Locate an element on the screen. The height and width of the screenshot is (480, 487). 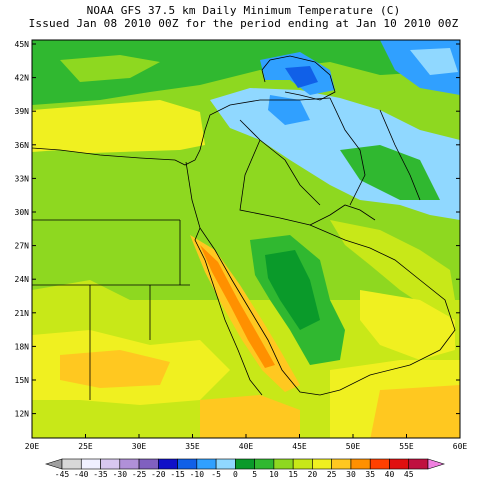
colorbar-label: -30 is located at coordinates (120, 474).